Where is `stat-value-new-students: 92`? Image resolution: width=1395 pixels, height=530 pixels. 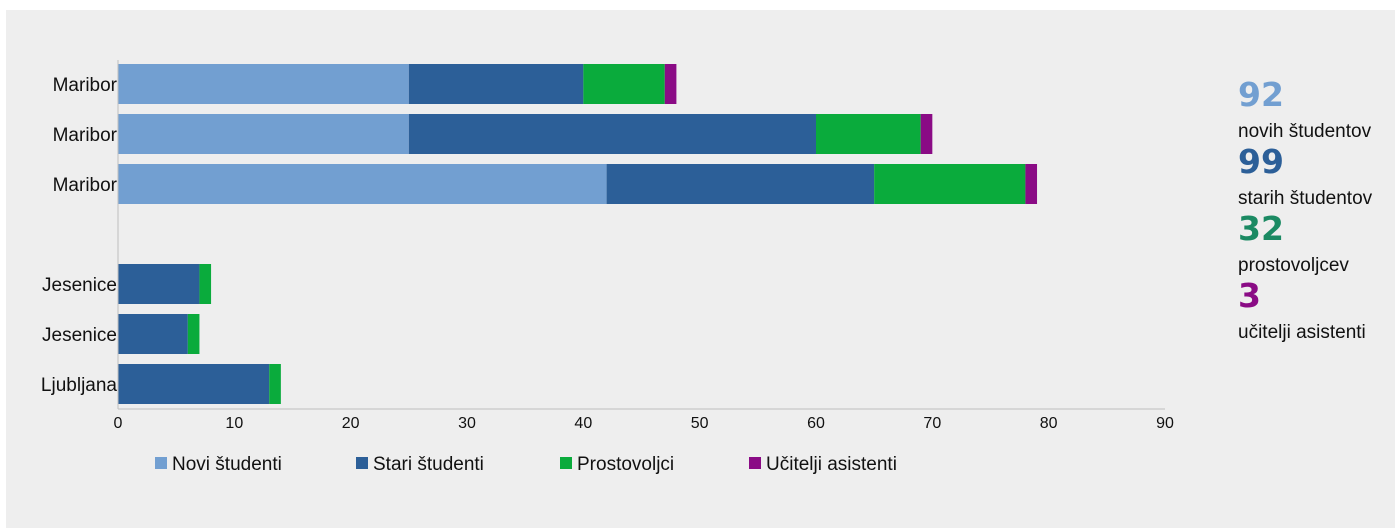 stat-value-new-students: 92 is located at coordinates (1261, 94).